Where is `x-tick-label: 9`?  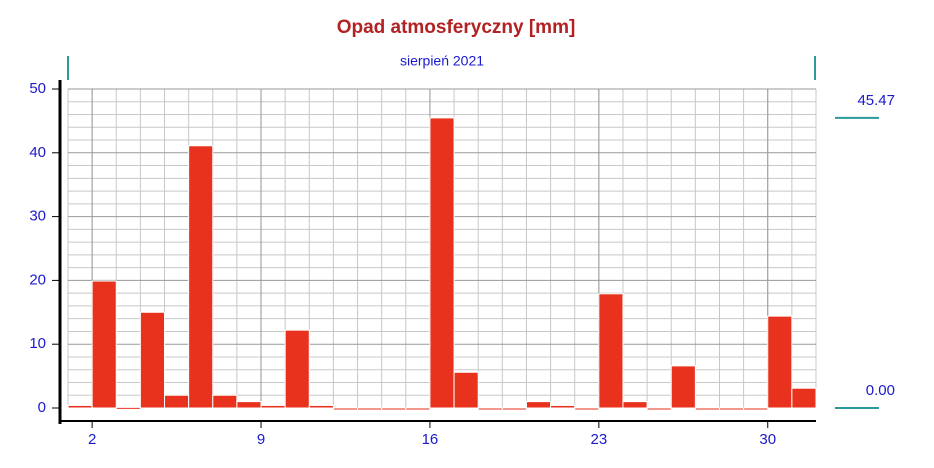 x-tick-label: 9 is located at coordinates (261, 439).